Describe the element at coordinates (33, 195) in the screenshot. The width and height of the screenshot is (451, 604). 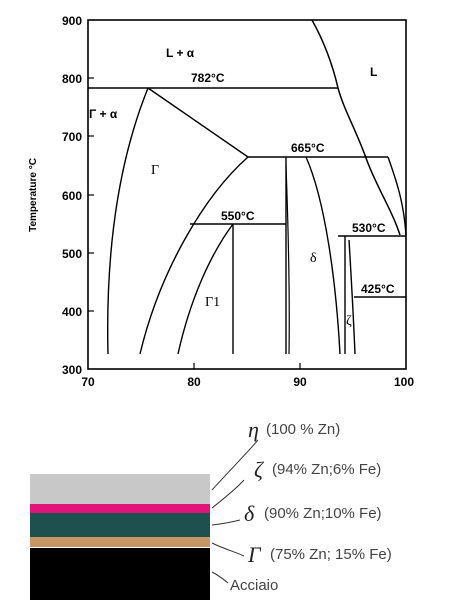
I see `y-axis-label: Temperature °C` at that location.